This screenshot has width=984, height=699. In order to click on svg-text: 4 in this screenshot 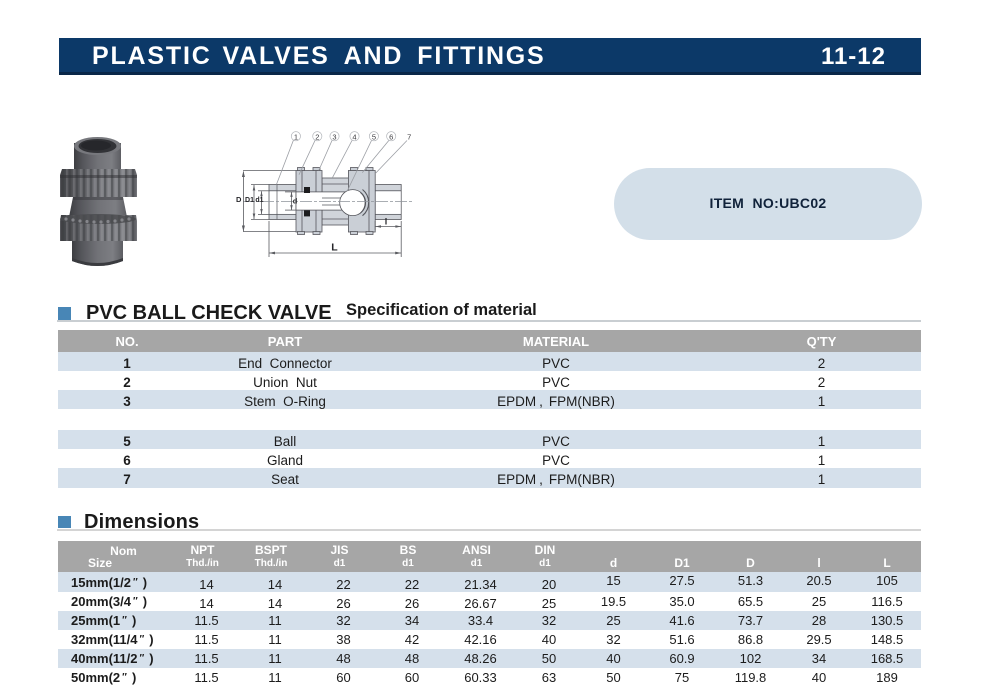, I will do `click(354, 136)`.